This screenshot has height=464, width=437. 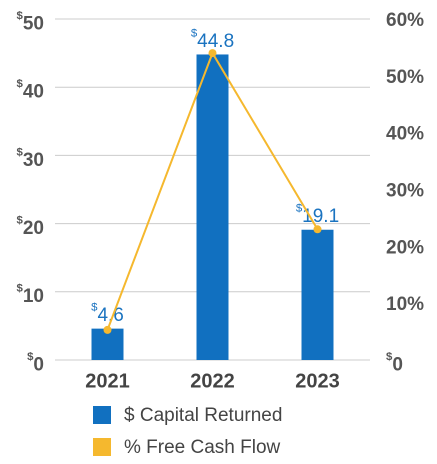 I want to click on legend-label: % Free Cash Flow, so click(x=202, y=447).